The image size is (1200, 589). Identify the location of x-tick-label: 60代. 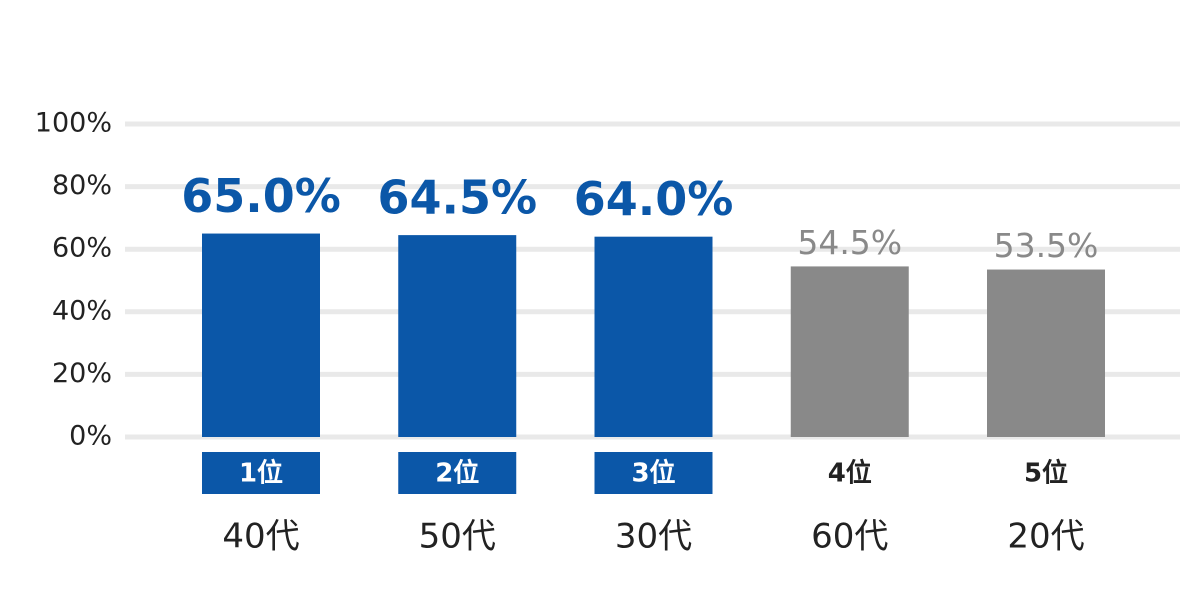
(849, 537).